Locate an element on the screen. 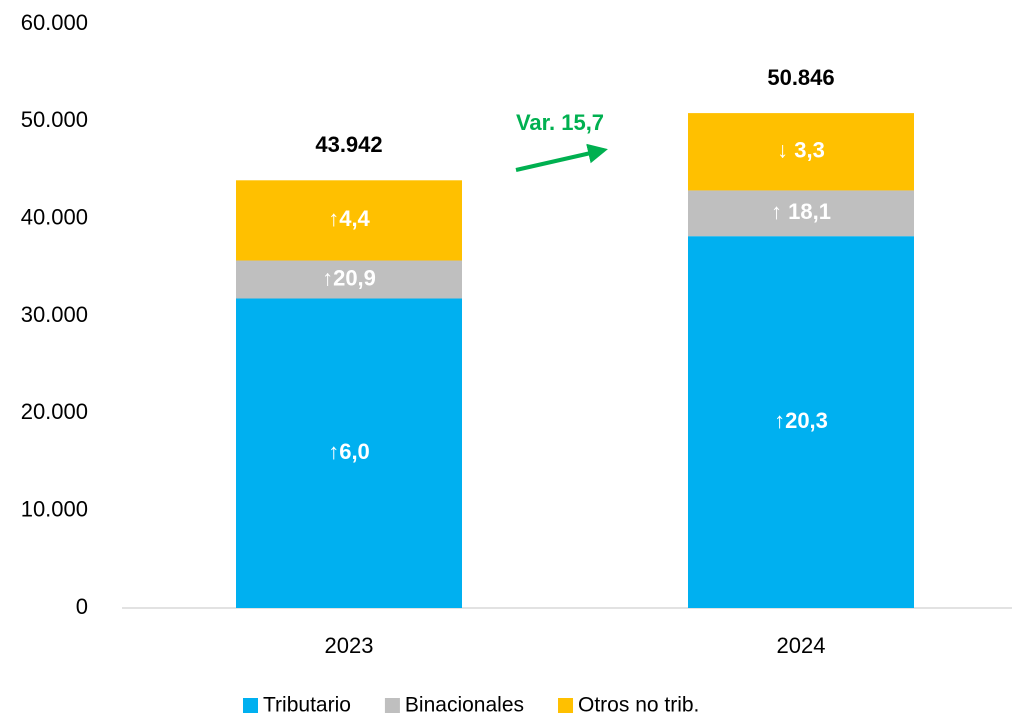  y-tick-label: 0 is located at coordinates (82, 606).